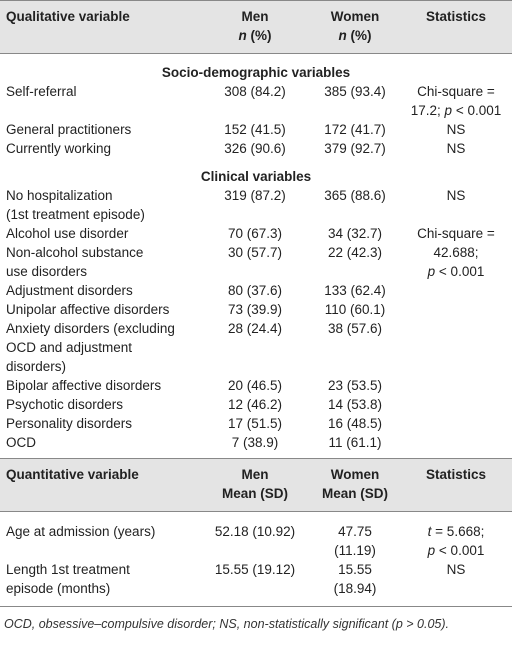 This screenshot has height=652, width=512. I want to click on text-line: disorders), so click(36, 366).